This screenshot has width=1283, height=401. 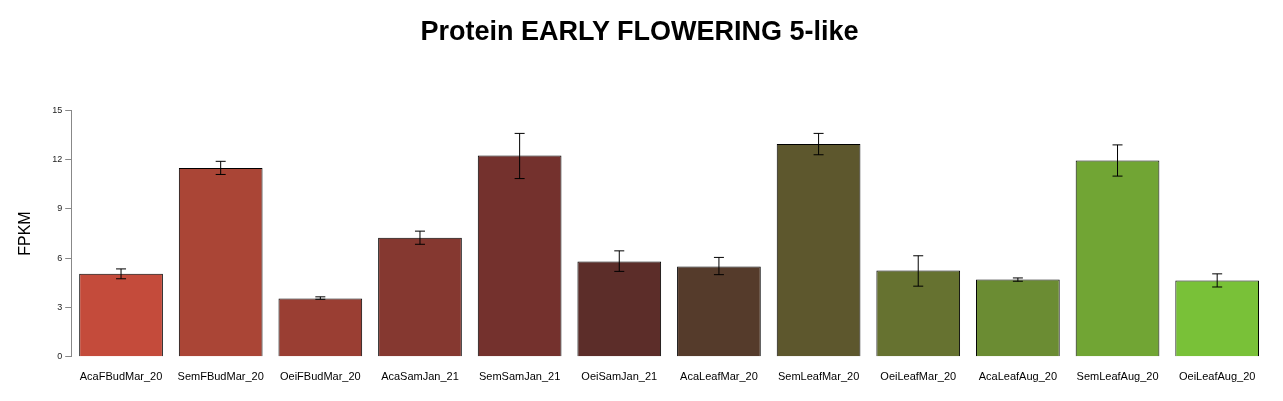 I want to click on x-tick-label: OeiFBudMar_20, so click(x=320, y=376).